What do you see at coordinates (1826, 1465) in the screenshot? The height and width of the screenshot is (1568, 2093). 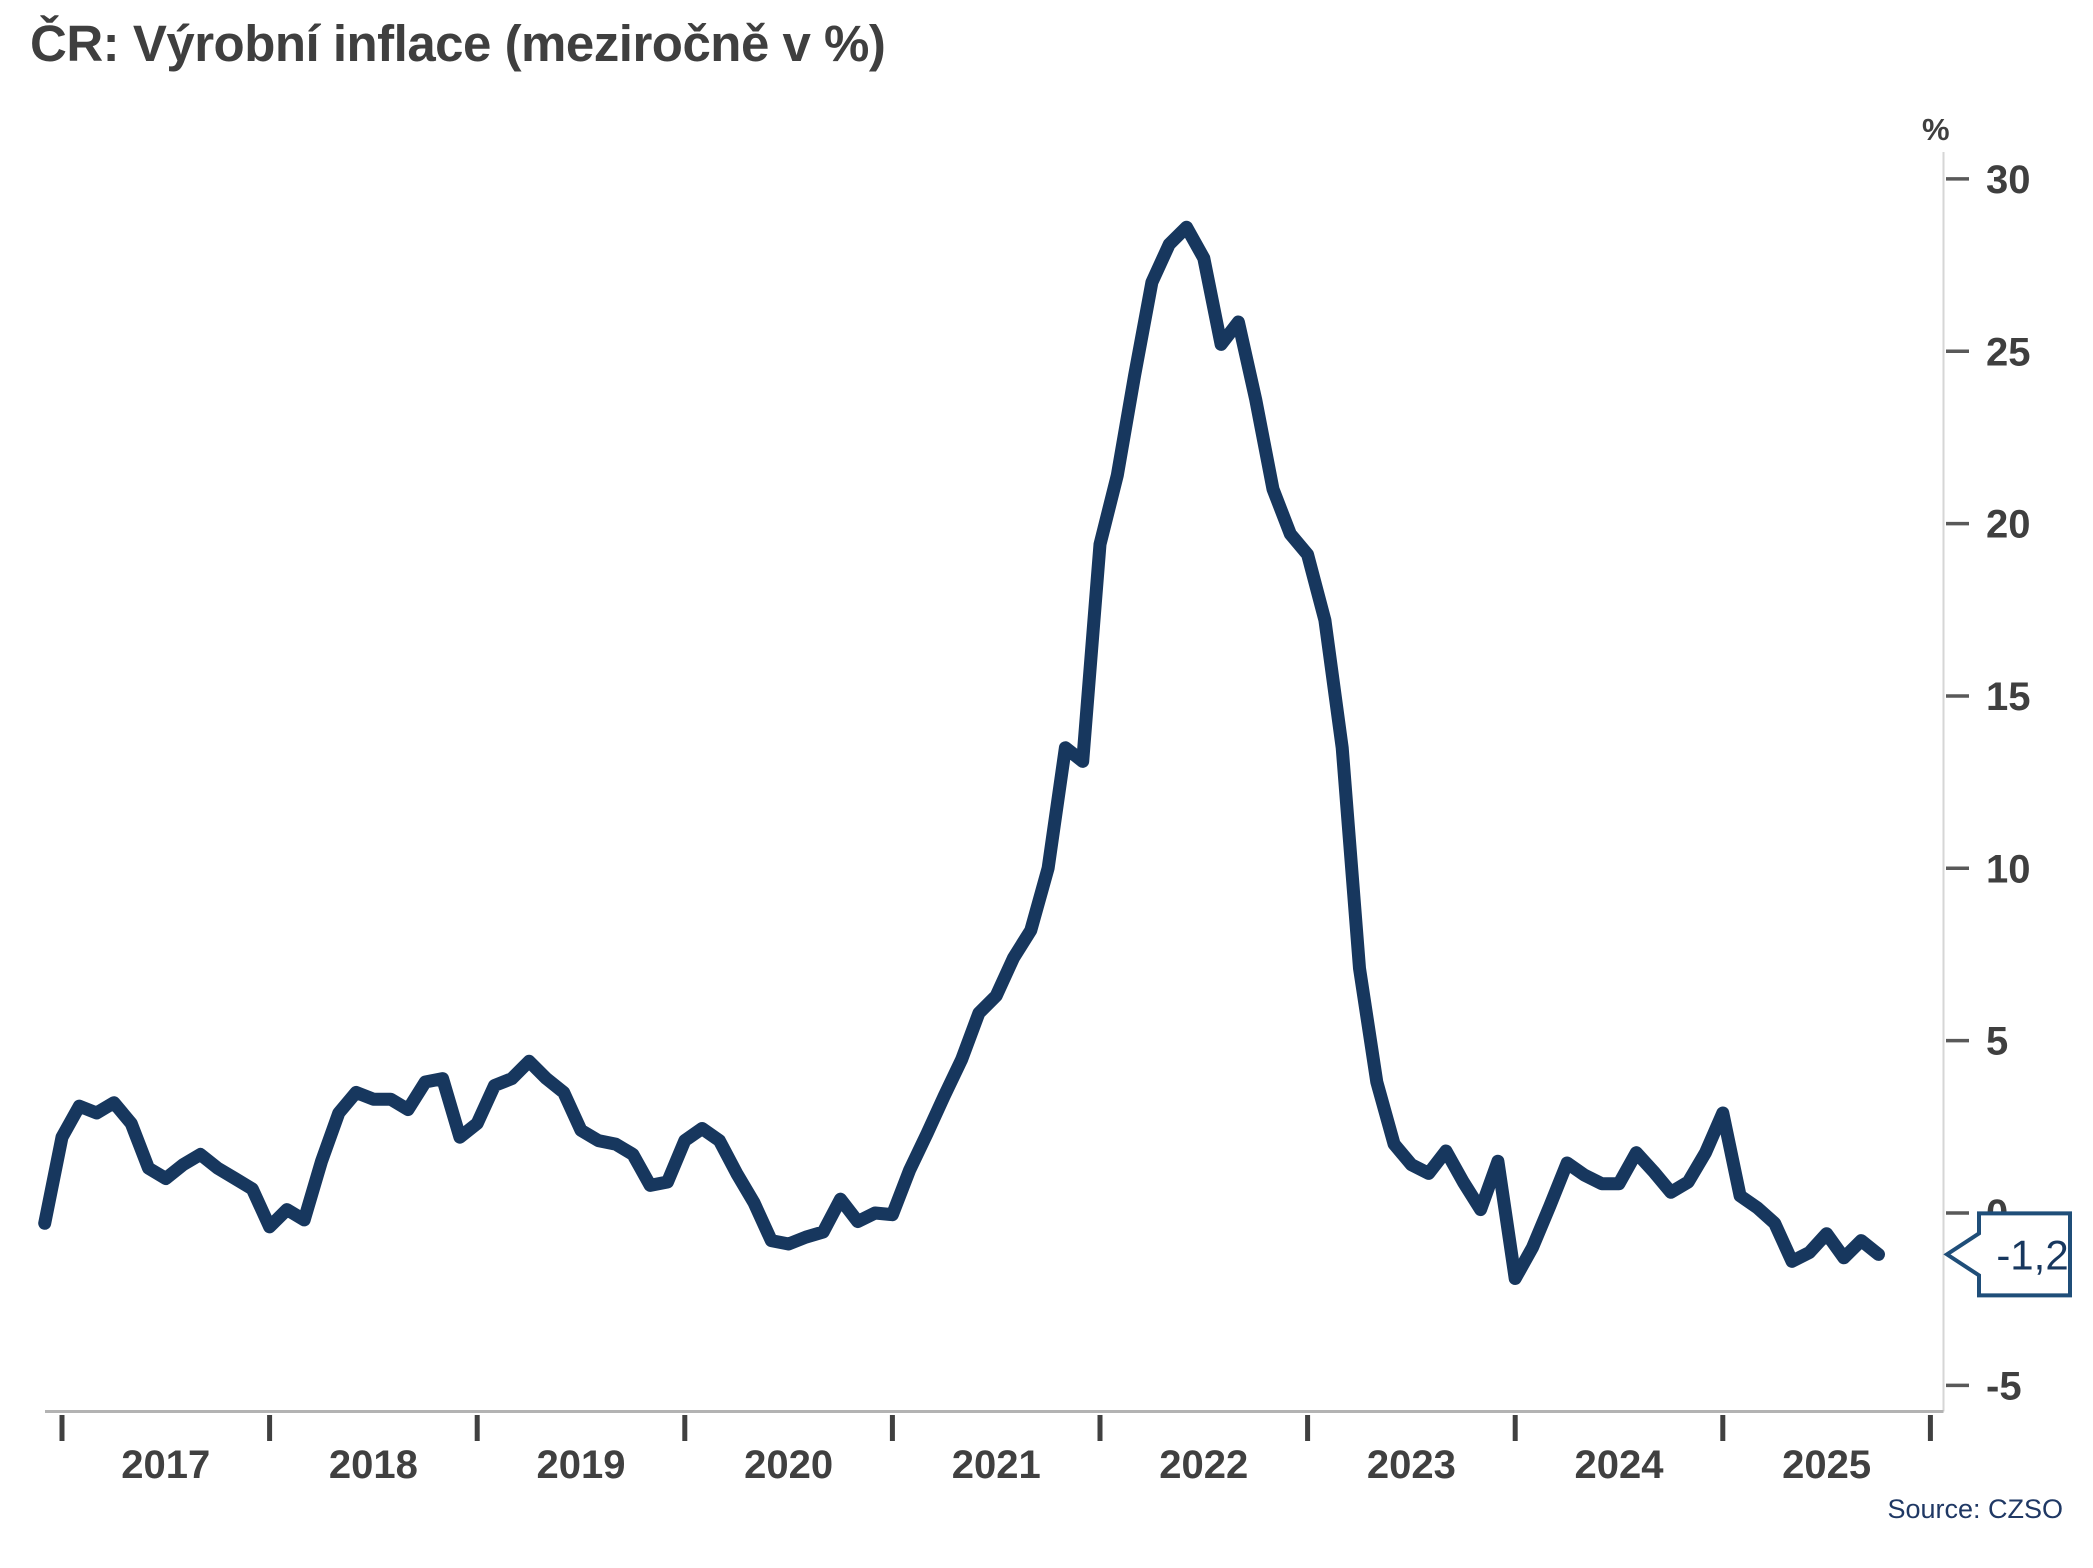 I see `x-tick-label: 2025` at bounding box center [1826, 1465].